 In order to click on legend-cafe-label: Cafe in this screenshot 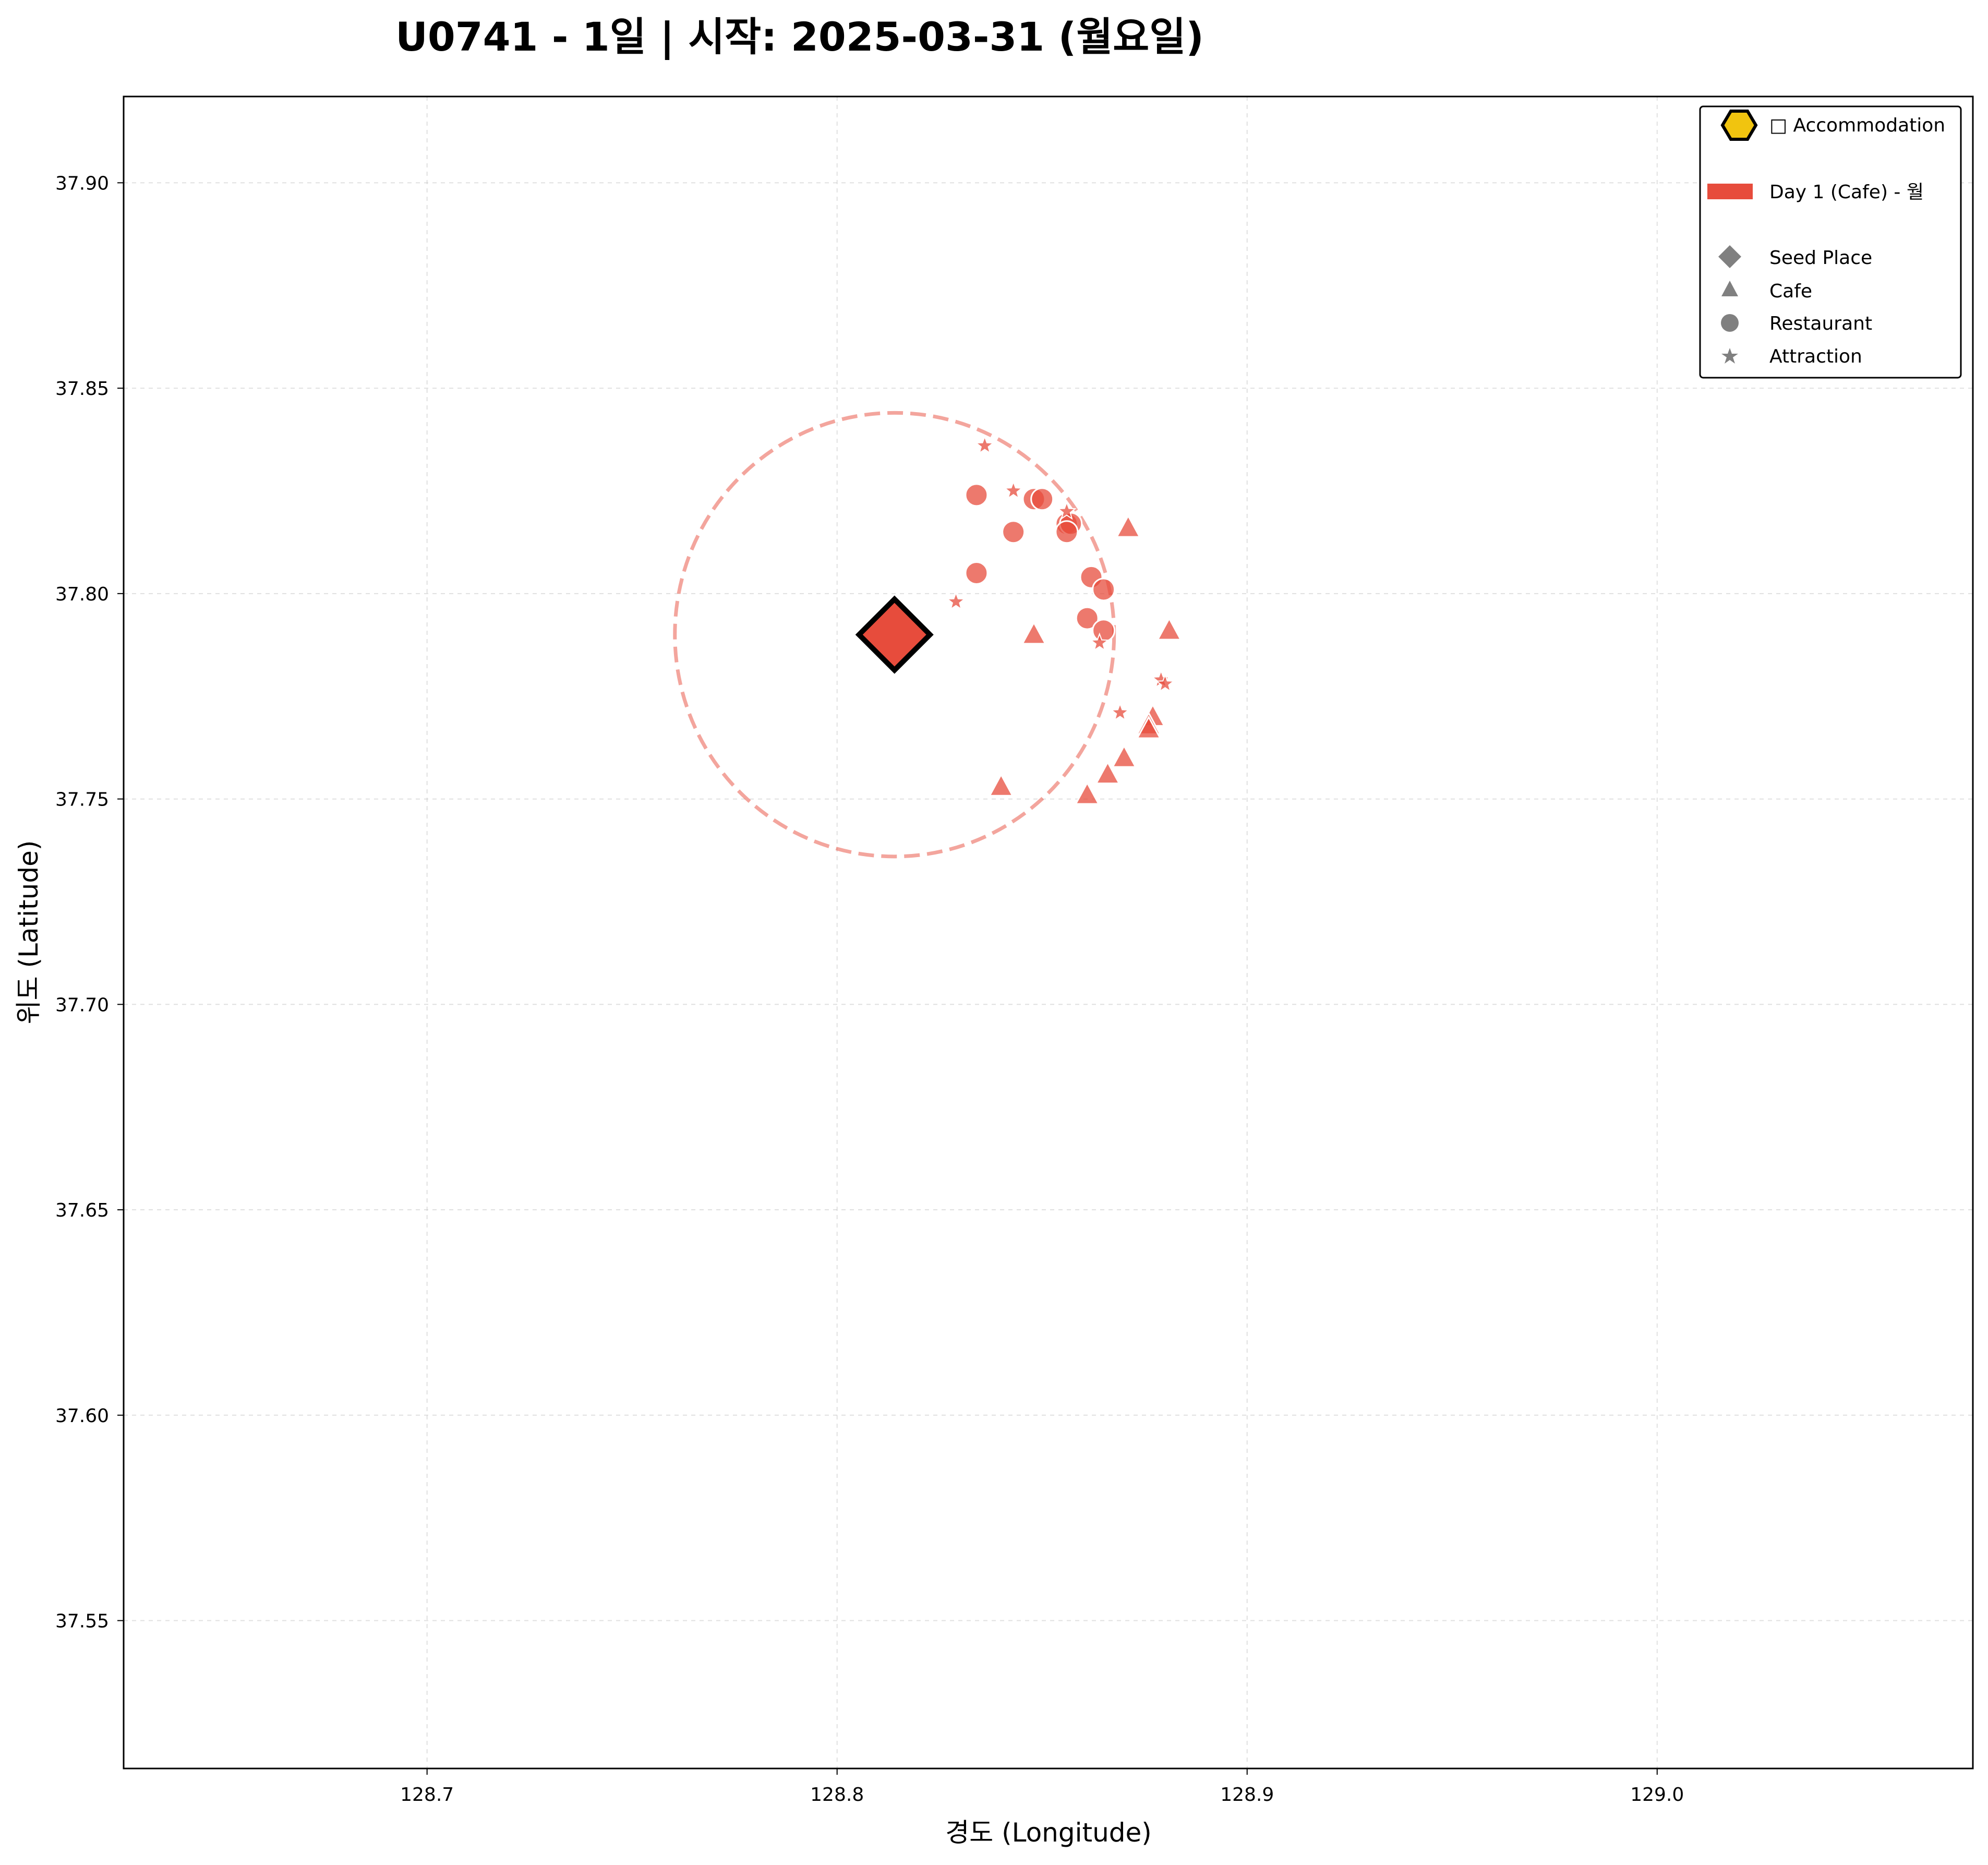, I will do `click(1791, 291)`.